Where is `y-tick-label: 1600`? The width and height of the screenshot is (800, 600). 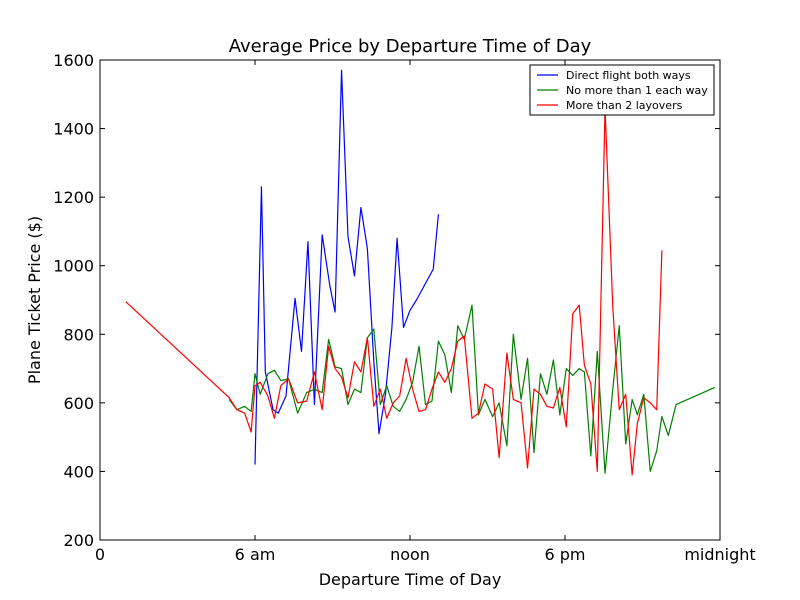
y-tick-label: 1600 is located at coordinates (73, 60).